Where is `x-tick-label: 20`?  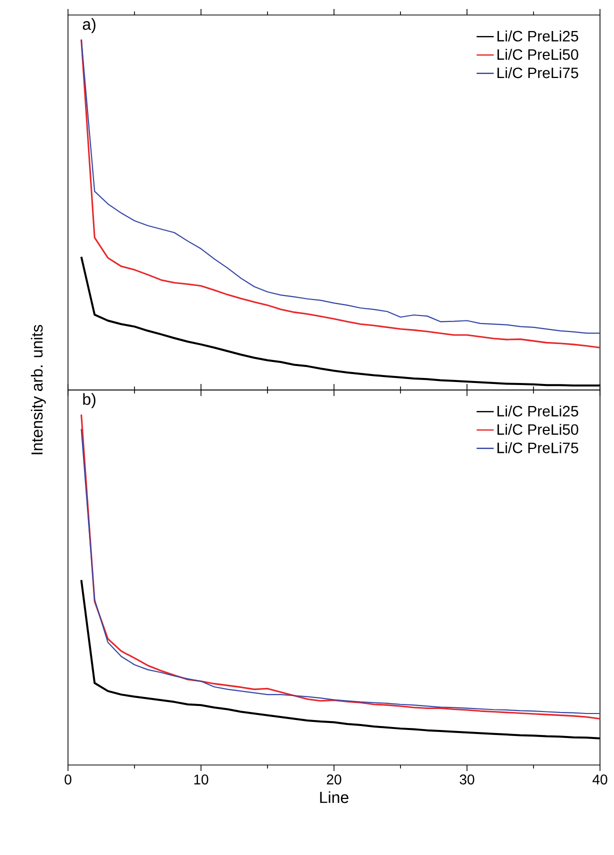
x-tick-label: 20 is located at coordinates (334, 779).